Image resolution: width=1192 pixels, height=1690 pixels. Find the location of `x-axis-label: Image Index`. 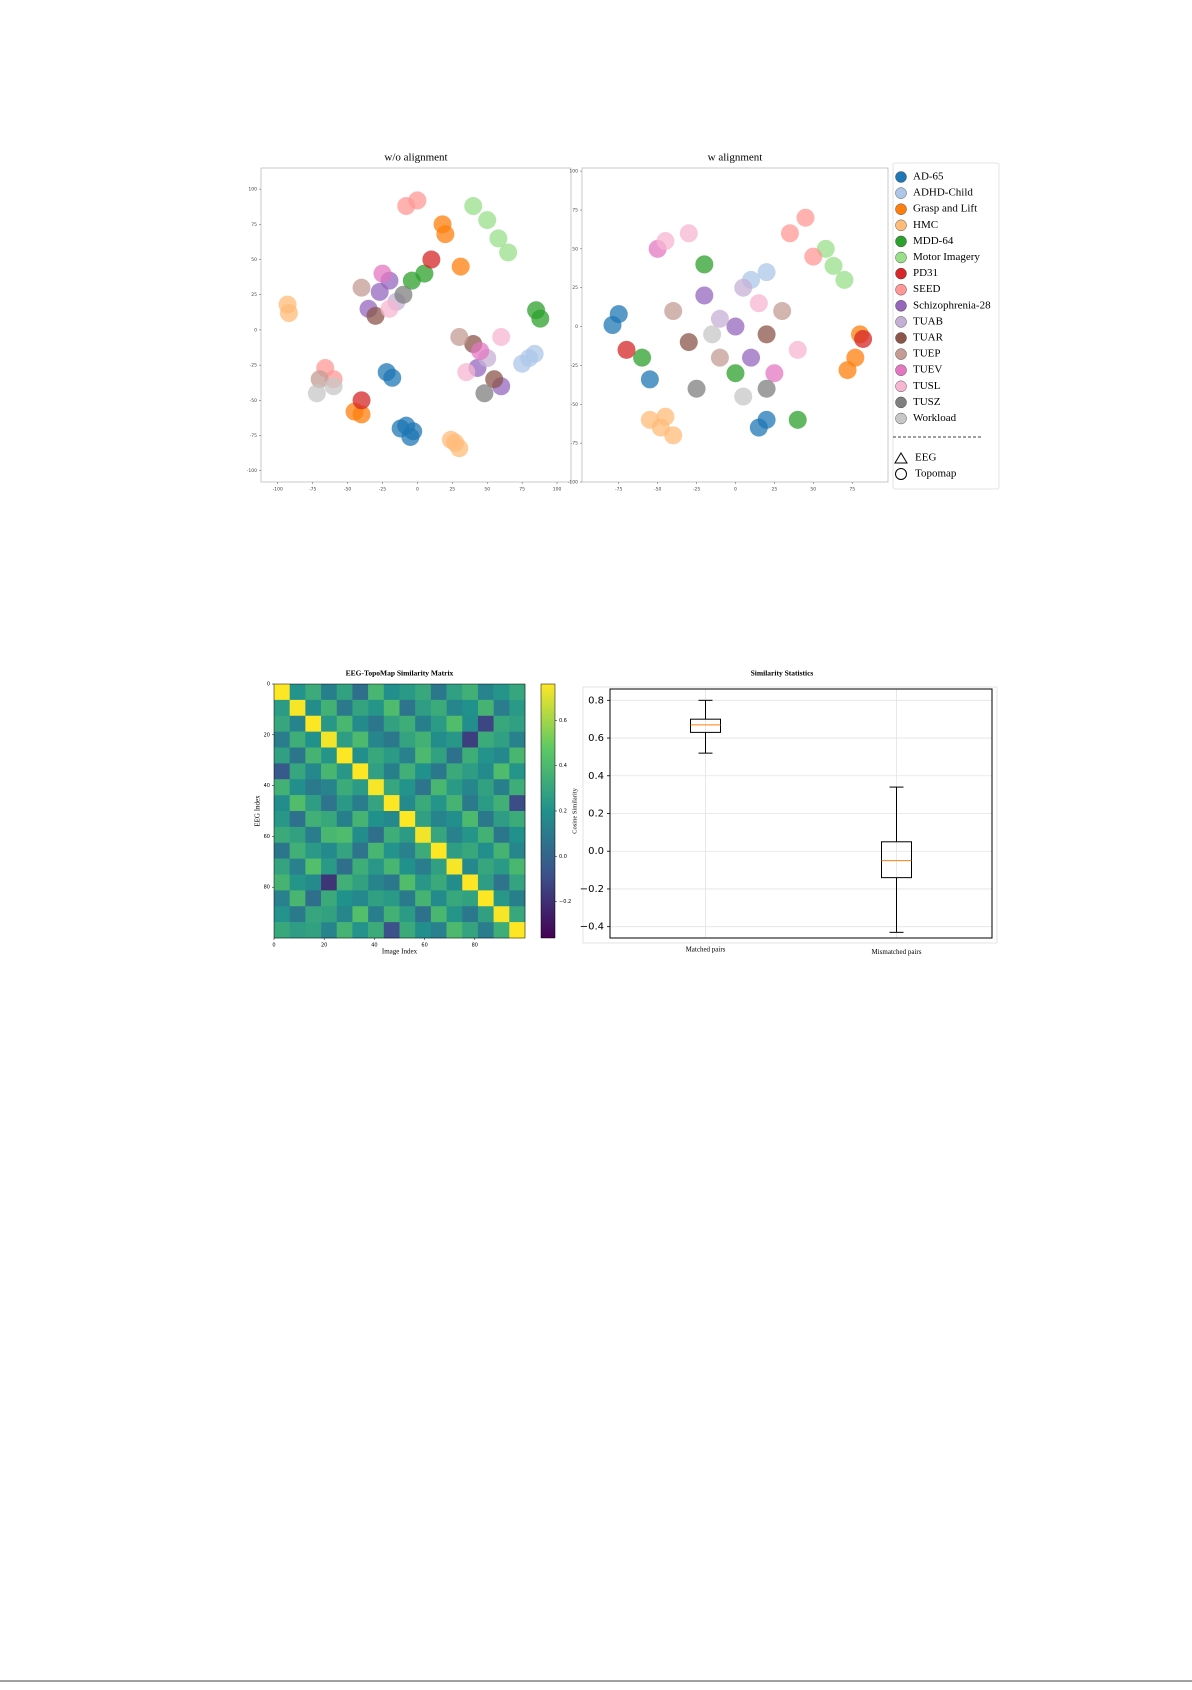

x-axis-label: Image Index is located at coordinates (400, 952).